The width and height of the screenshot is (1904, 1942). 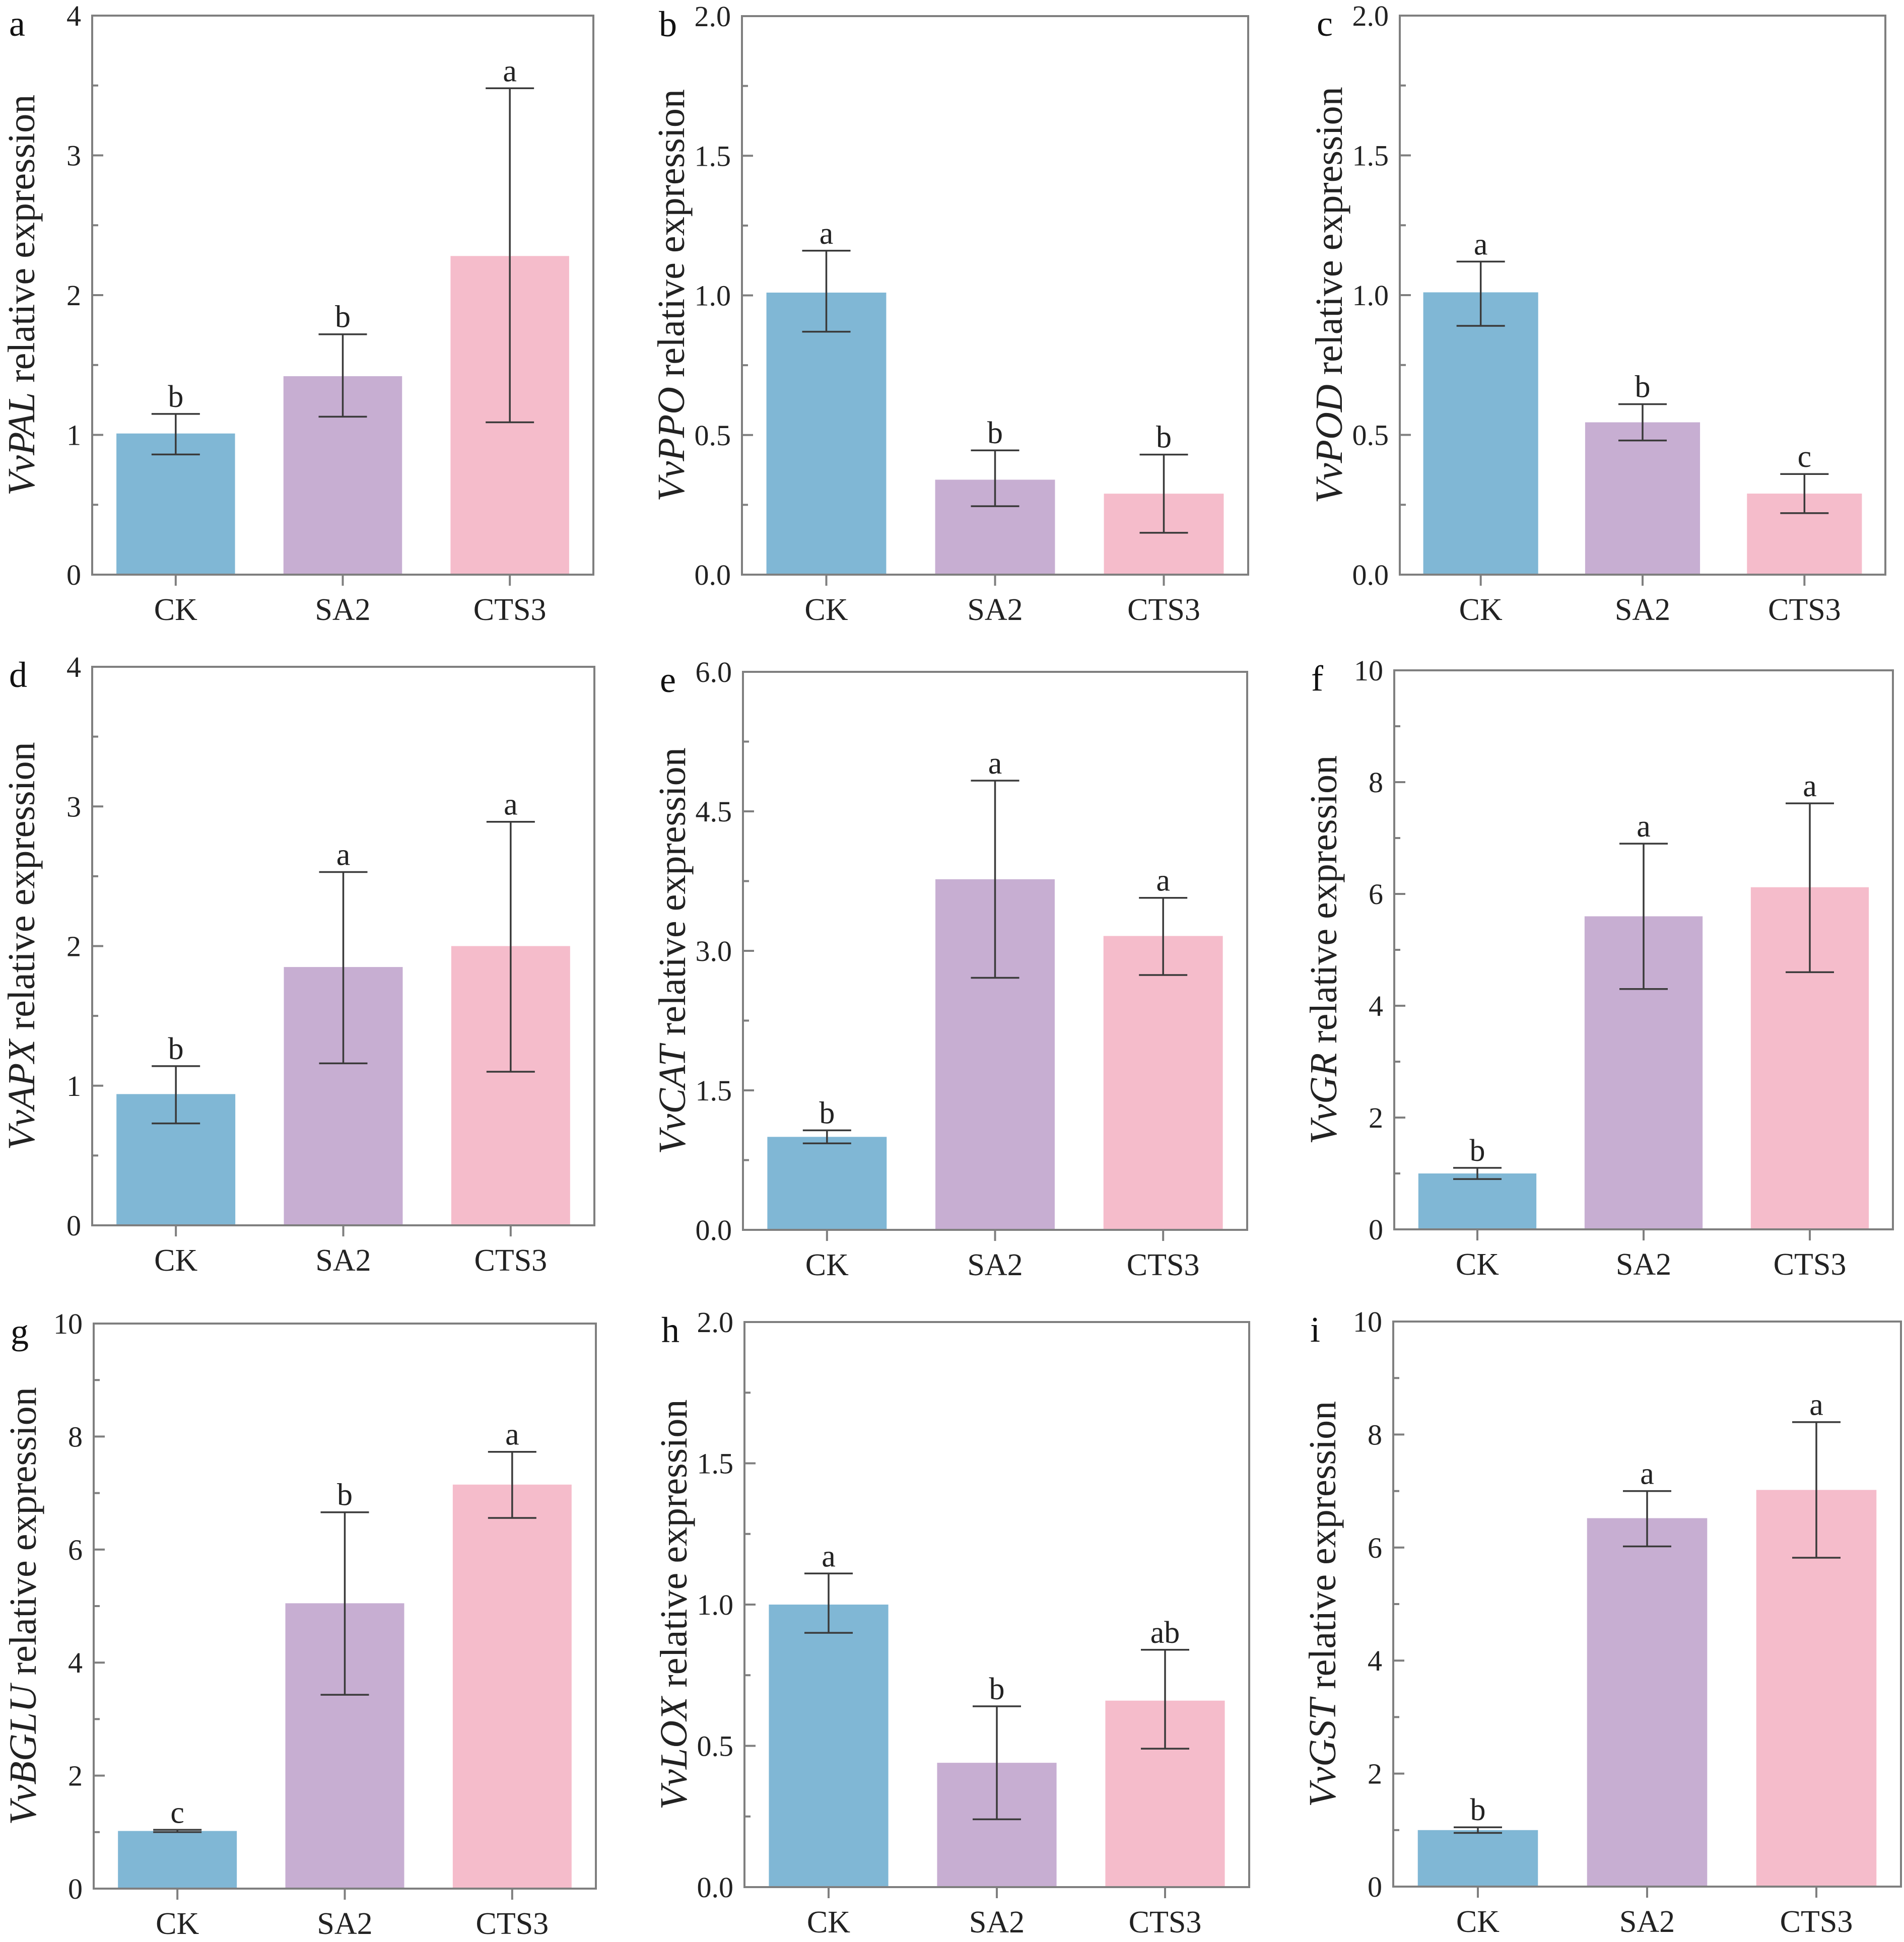 I want to click on y-axis-label: VvPAL relative expression, so click(x=22, y=295).